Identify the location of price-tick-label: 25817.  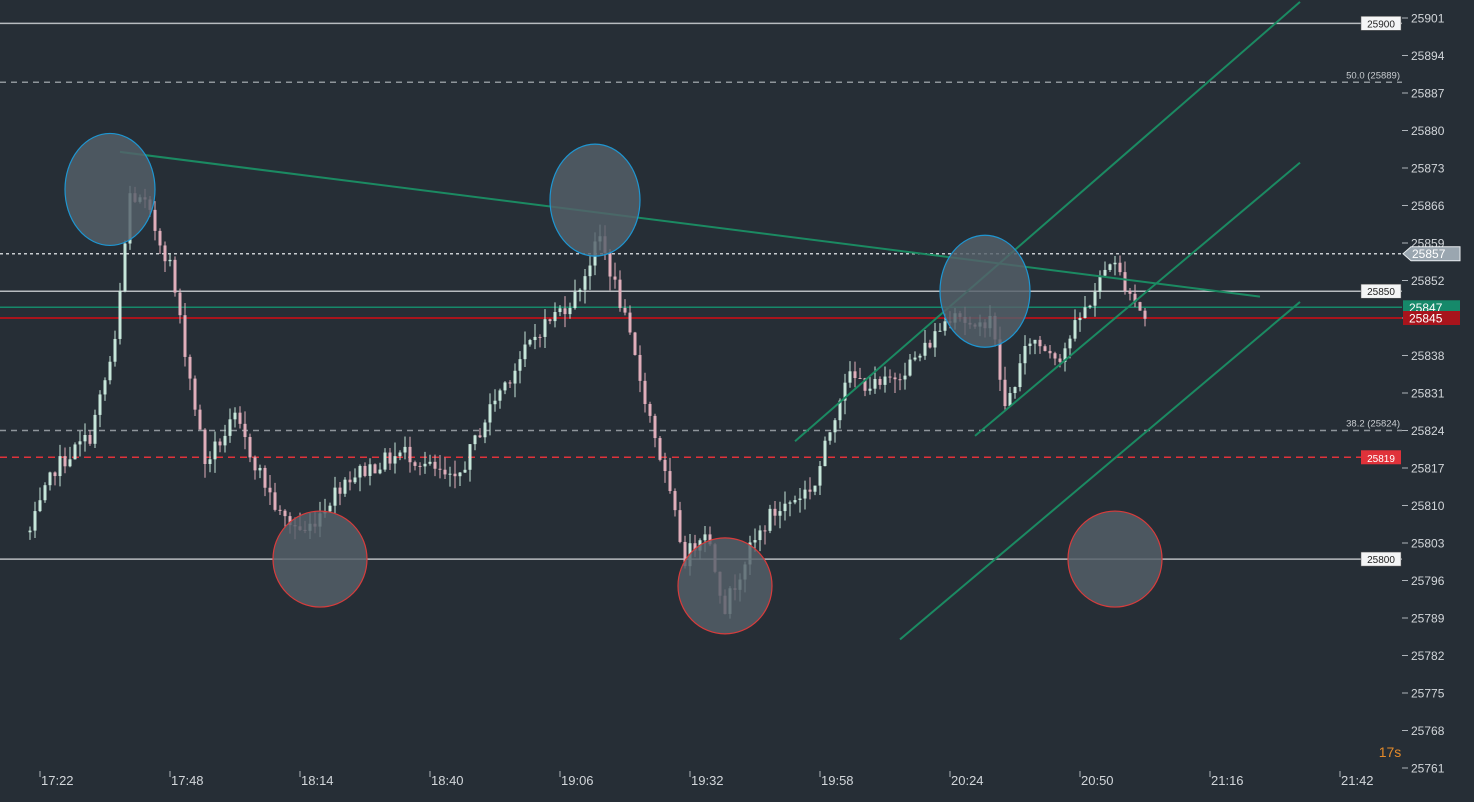
(1428, 469).